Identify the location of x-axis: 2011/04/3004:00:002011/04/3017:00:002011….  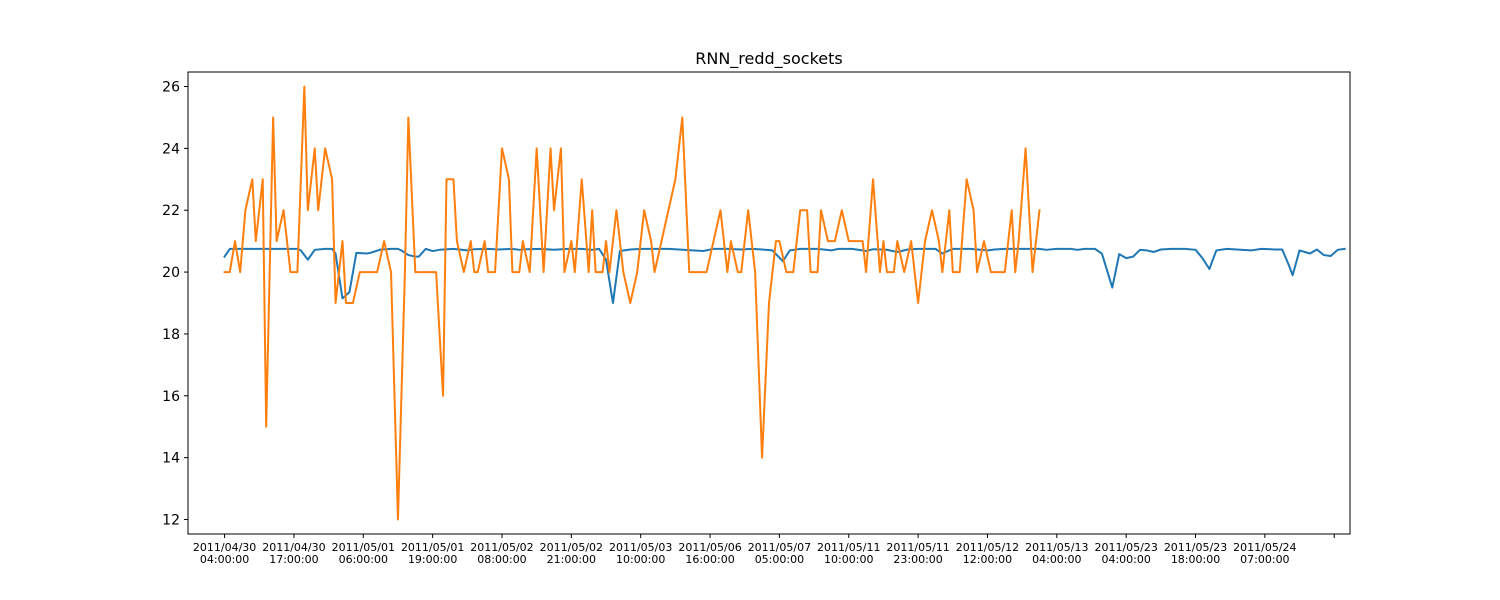
(764, 550).